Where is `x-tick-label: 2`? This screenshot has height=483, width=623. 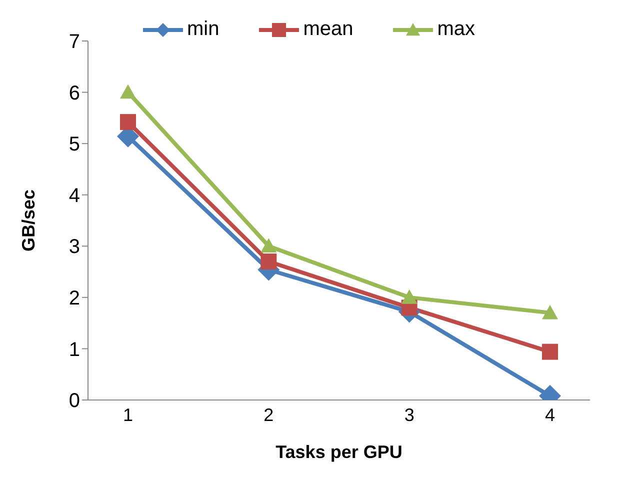 x-tick-label: 2 is located at coordinates (269, 414).